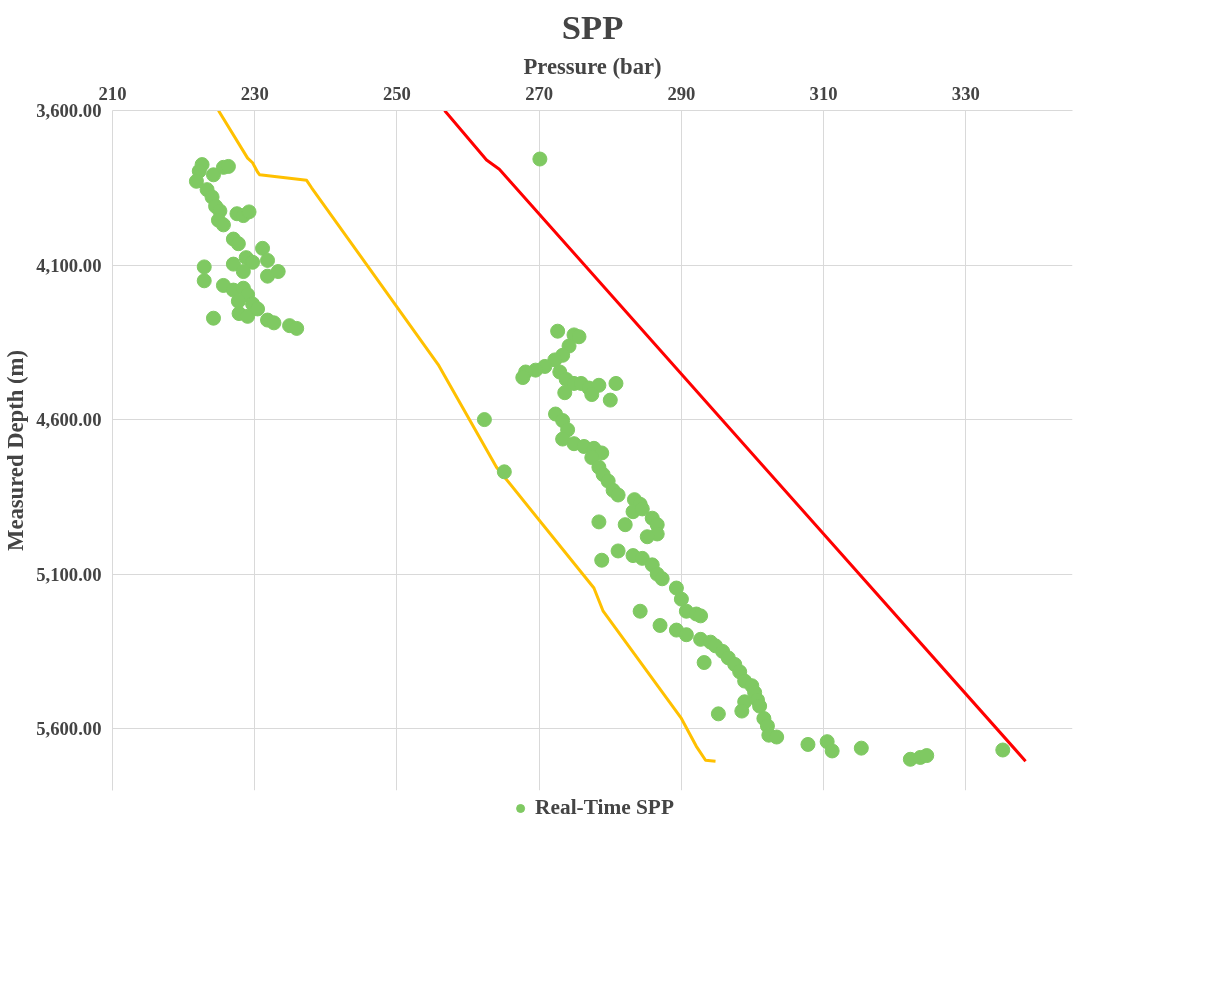 The image size is (1214, 1000). I want to click on chart-title: SPP, so click(592, 26).